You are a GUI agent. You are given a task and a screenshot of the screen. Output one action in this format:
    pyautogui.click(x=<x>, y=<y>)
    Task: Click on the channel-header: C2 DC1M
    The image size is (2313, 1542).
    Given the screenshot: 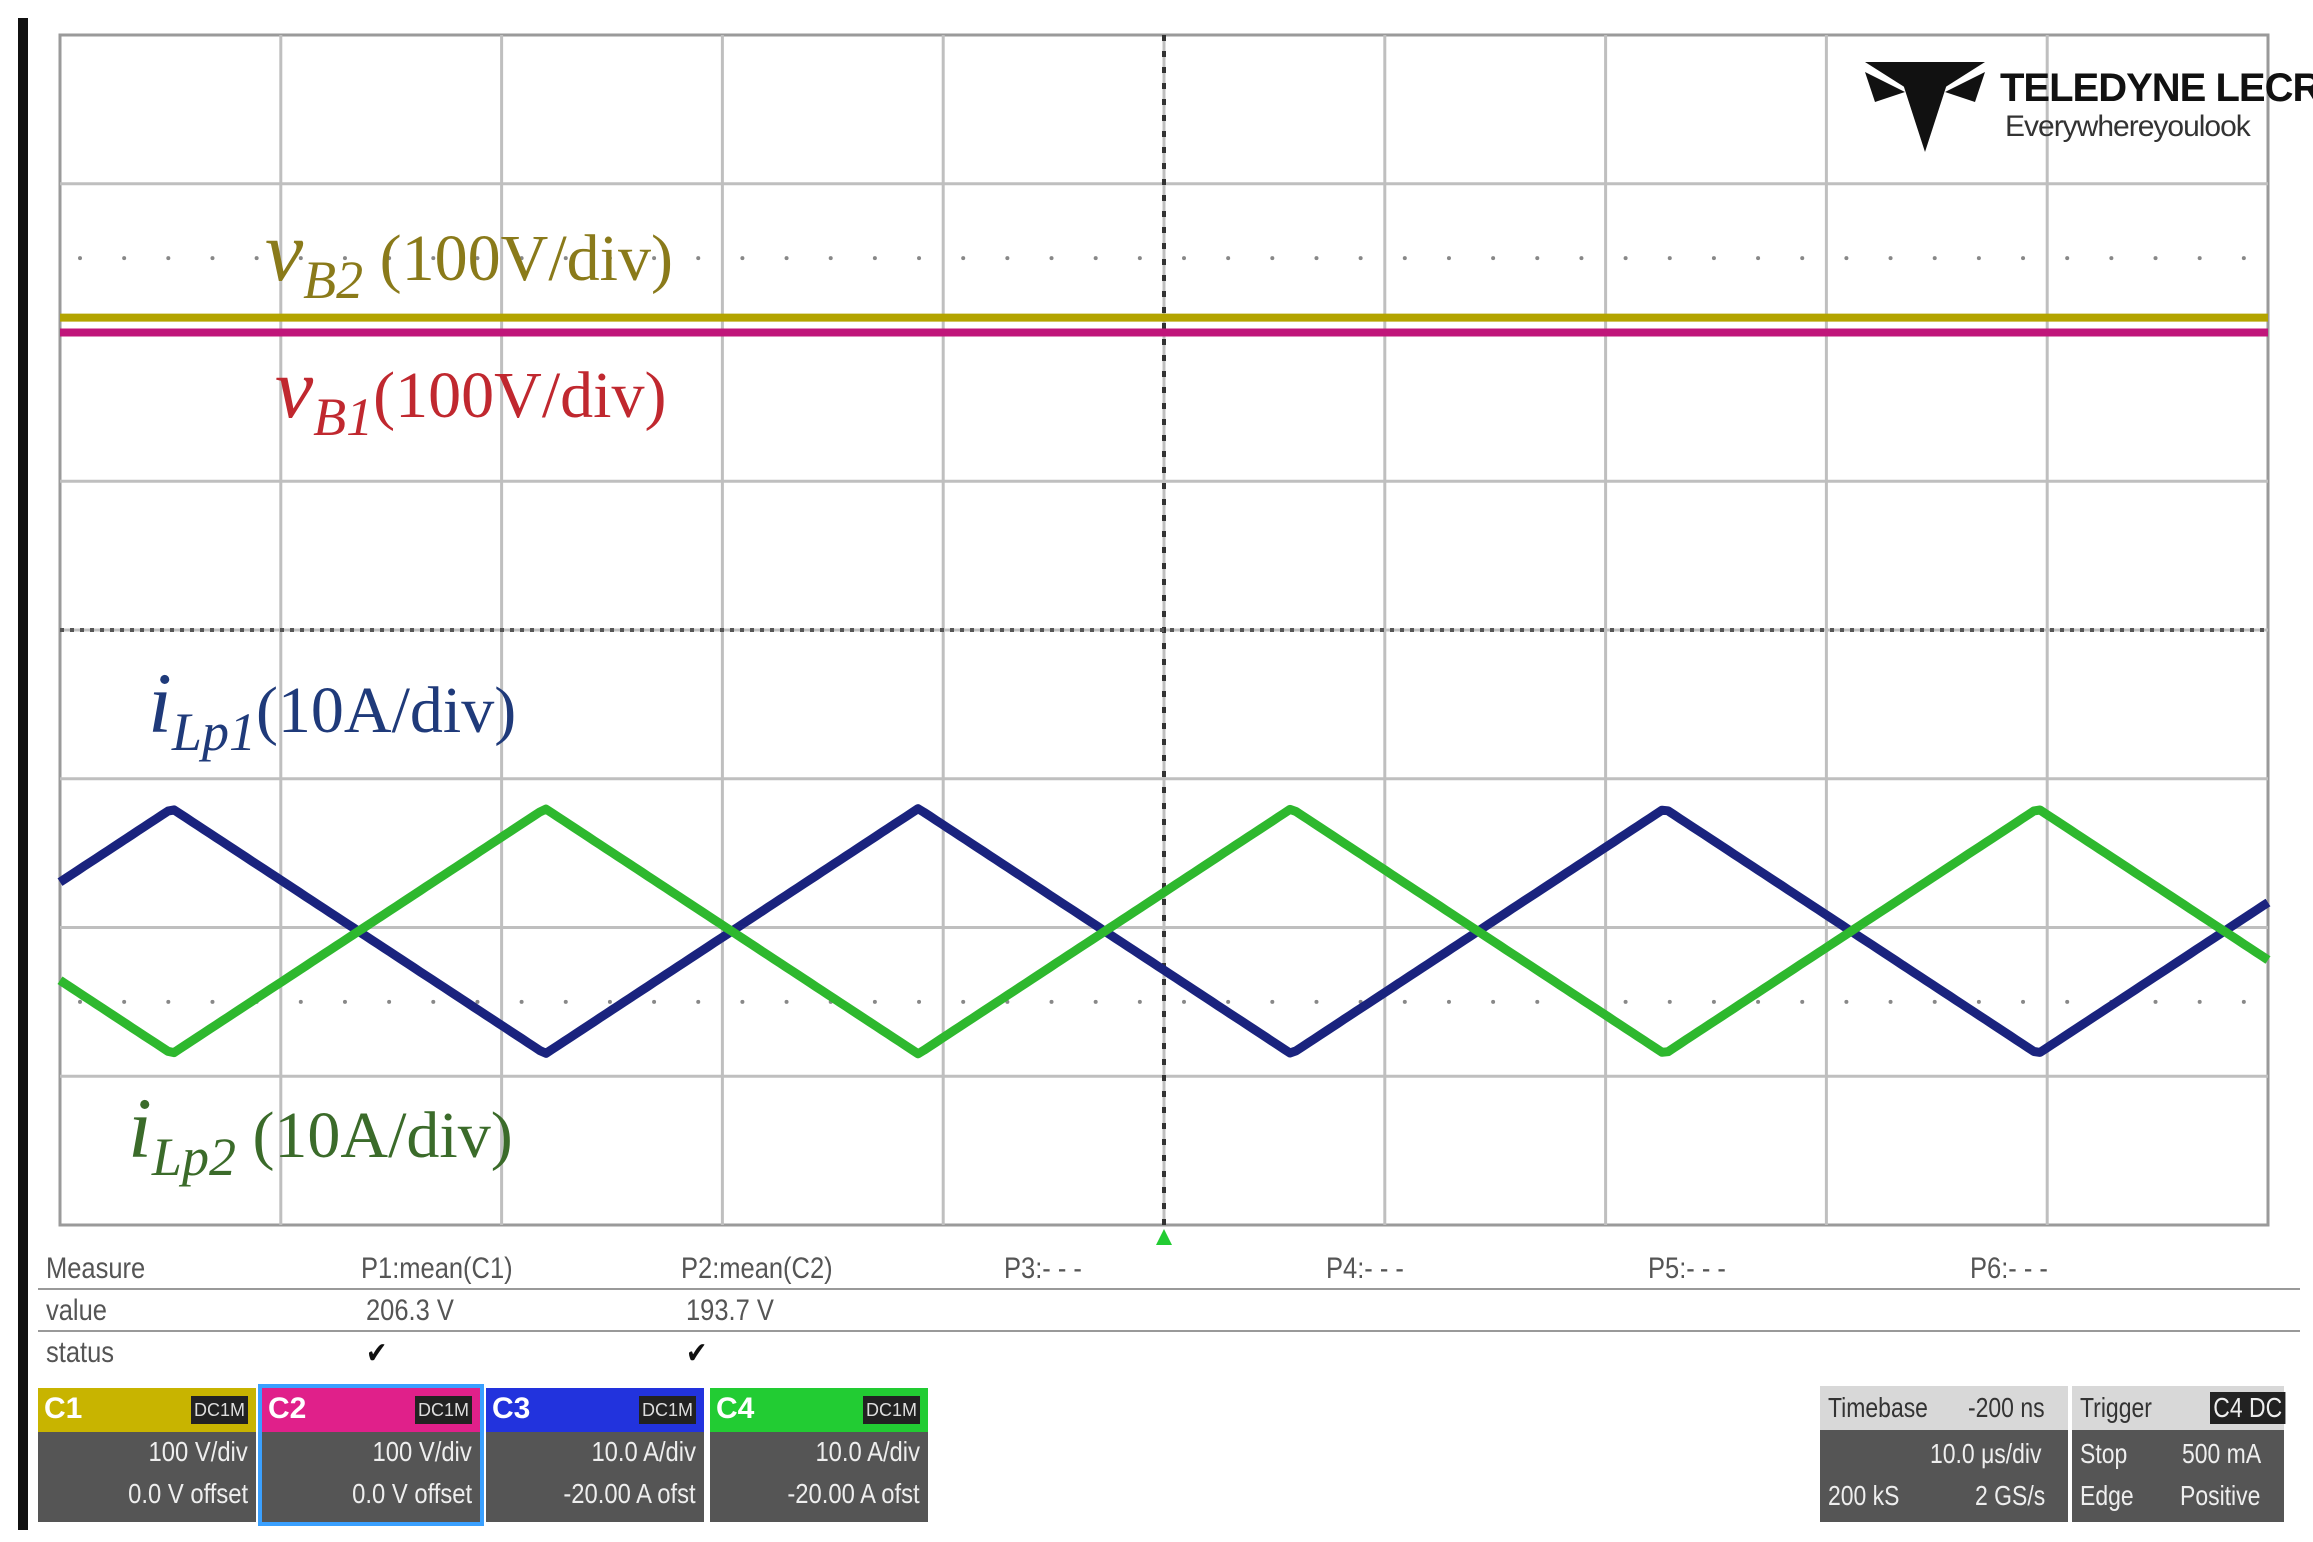 What is the action you would take?
    pyautogui.click(x=371, y=1410)
    